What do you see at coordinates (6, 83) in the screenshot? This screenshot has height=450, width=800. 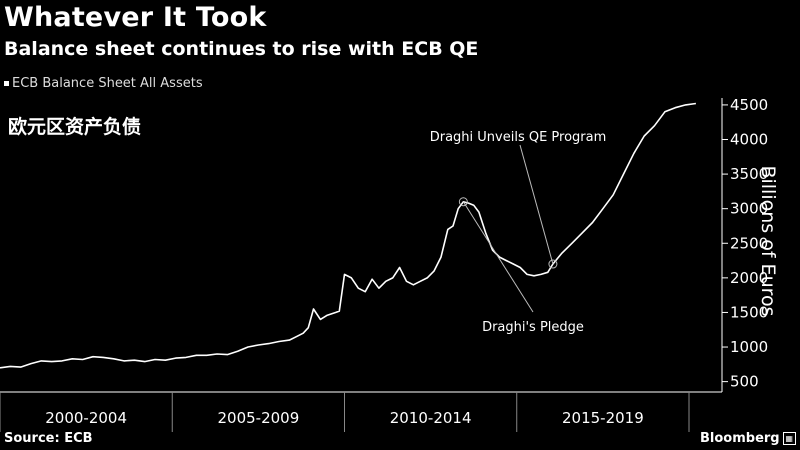 I see `legend-swatch` at bounding box center [6, 83].